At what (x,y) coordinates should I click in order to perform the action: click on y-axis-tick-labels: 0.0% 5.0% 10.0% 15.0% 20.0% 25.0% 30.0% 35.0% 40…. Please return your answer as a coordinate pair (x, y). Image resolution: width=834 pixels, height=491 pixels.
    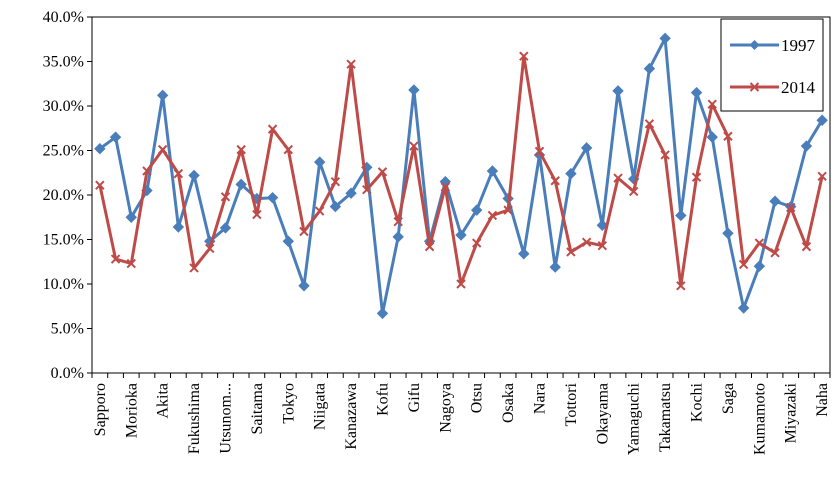
    Looking at the image, I should click on (63, 195).